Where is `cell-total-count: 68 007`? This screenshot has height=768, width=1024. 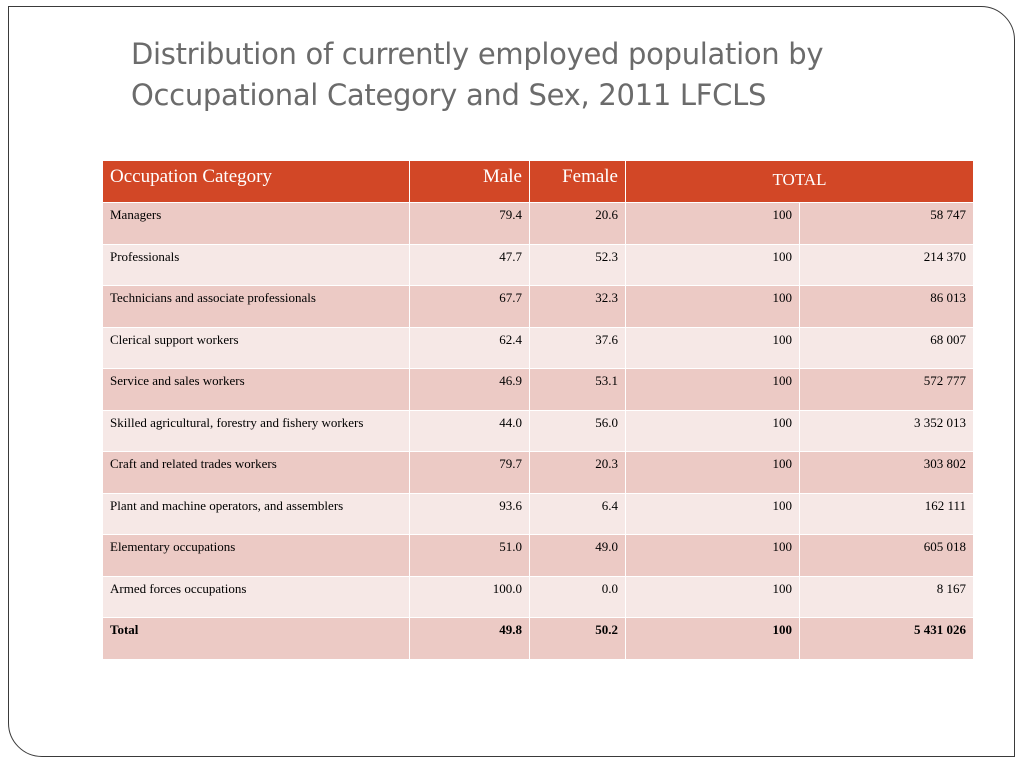
cell-total-count: 68 007 is located at coordinates (886, 347).